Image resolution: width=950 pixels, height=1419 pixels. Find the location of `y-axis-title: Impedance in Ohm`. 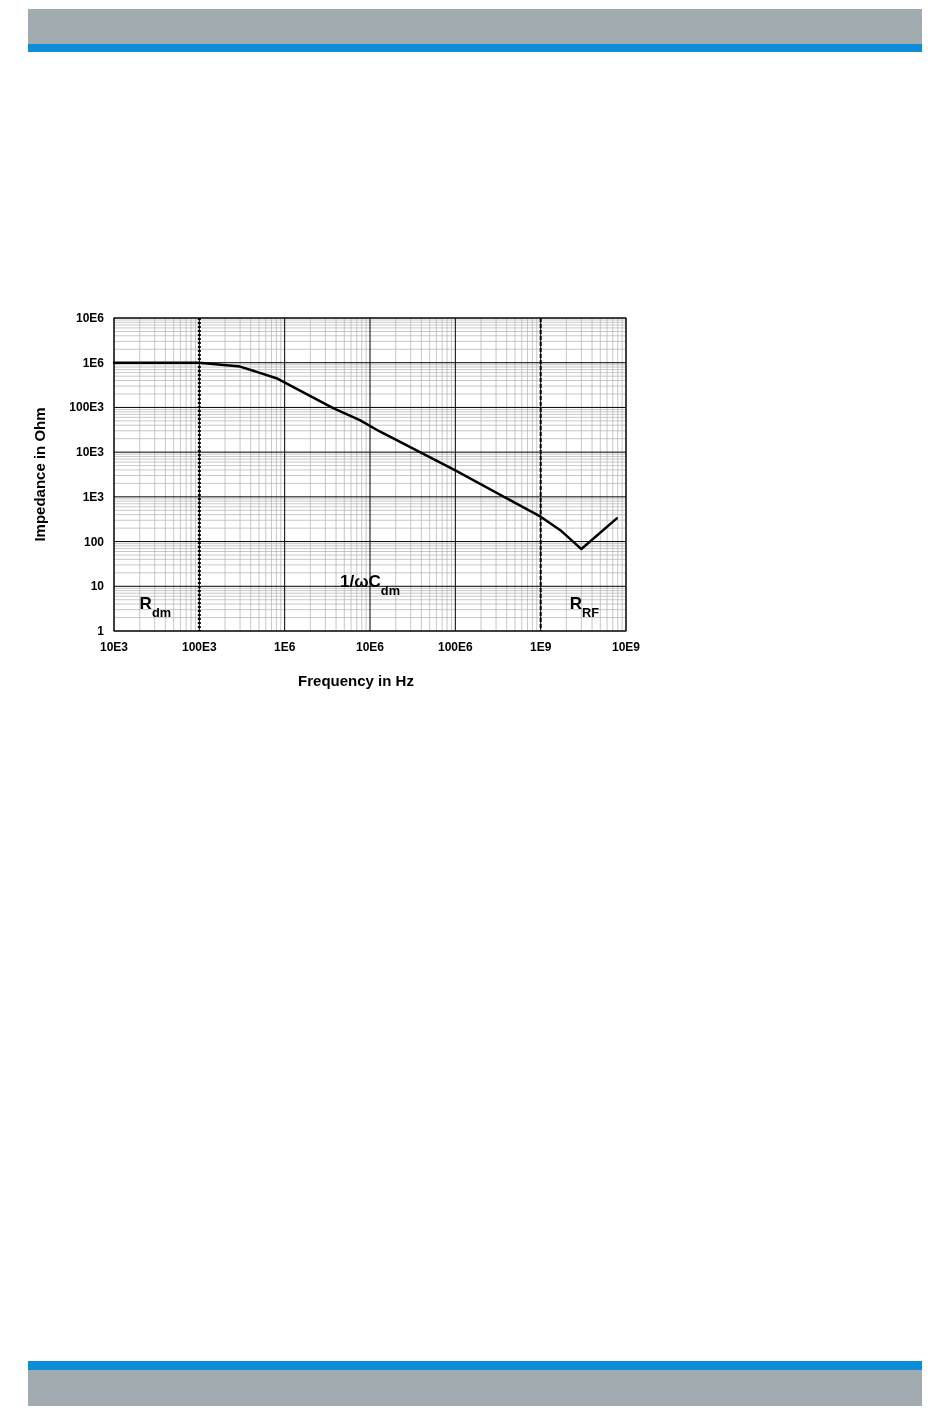

y-axis-title: Impedance in Ohm is located at coordinates (39, 474).